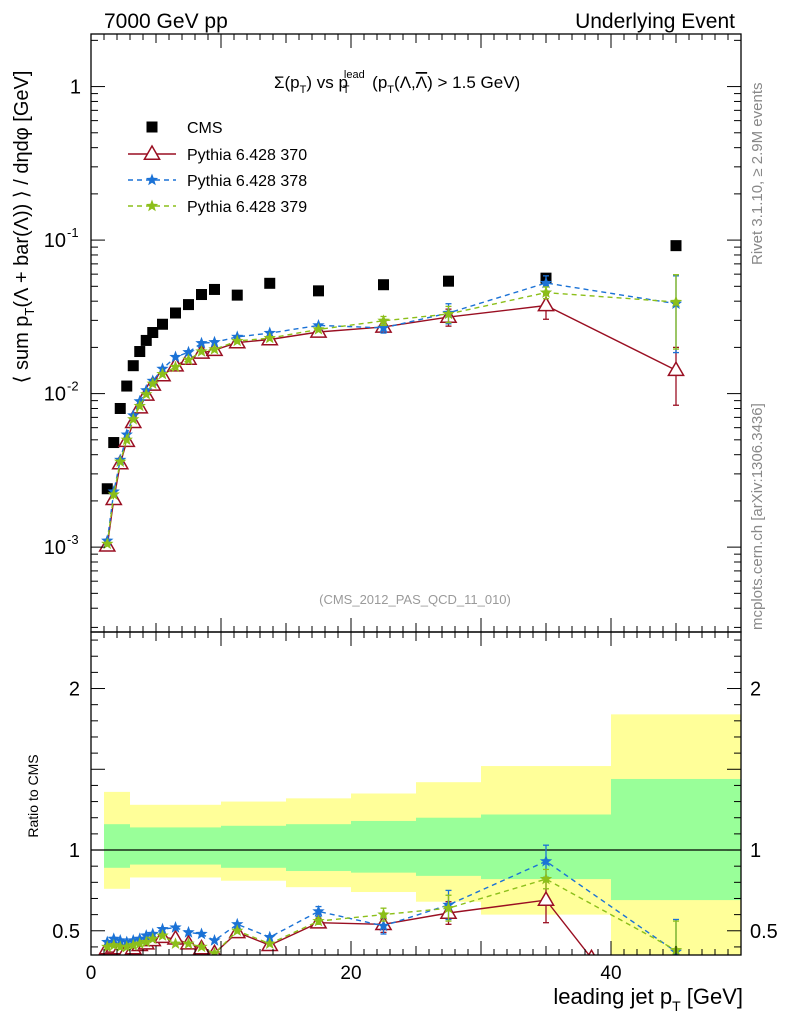 The height and width of the screenshot is (1024, 786). What do you see at coordinates (73, 386) in the screenshot?
I see `y-tick-label-exponent: -2` at bounding box center [73, 386].